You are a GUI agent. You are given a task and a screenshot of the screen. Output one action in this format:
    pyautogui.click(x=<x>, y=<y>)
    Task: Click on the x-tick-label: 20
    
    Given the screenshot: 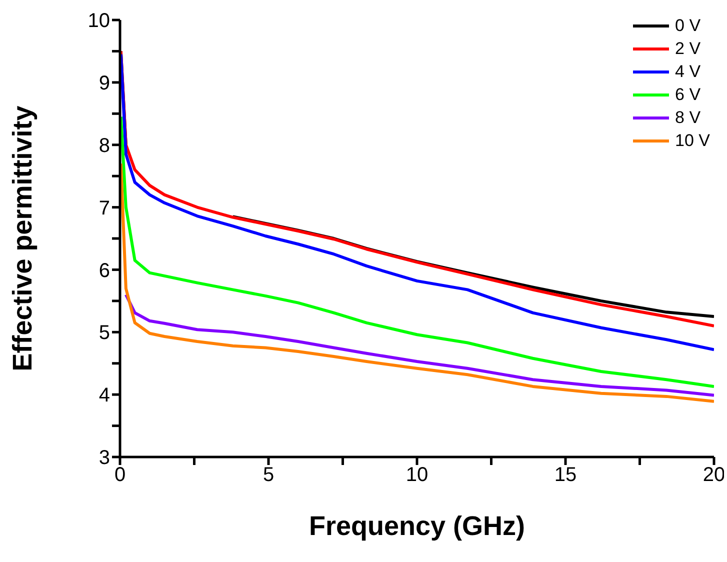 What is the action you would take?
    pyautogui.click(x=714, y=475)
    